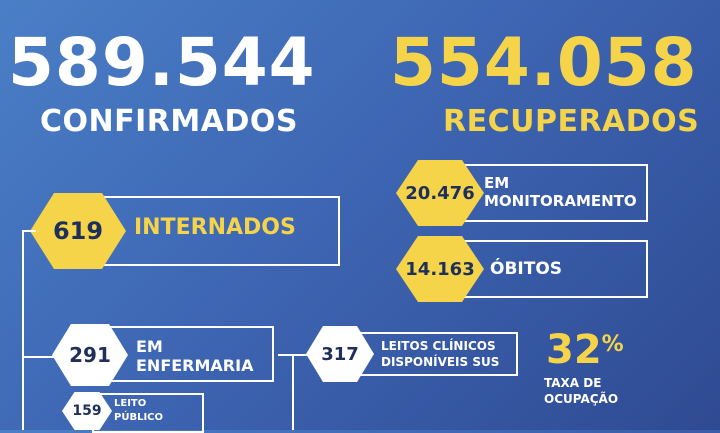 Image resolution: width=720 pixels, height=433 pixels. I want to click on clinical-beds-hex: 317, so click(340, 354).